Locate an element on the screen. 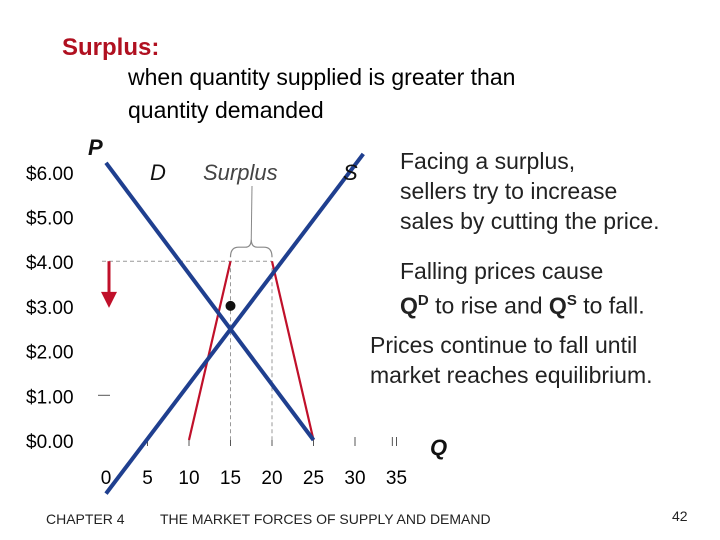 This screenshot has height=540, width=720. price-down-arrow-head is located at coordinates (109, 299).